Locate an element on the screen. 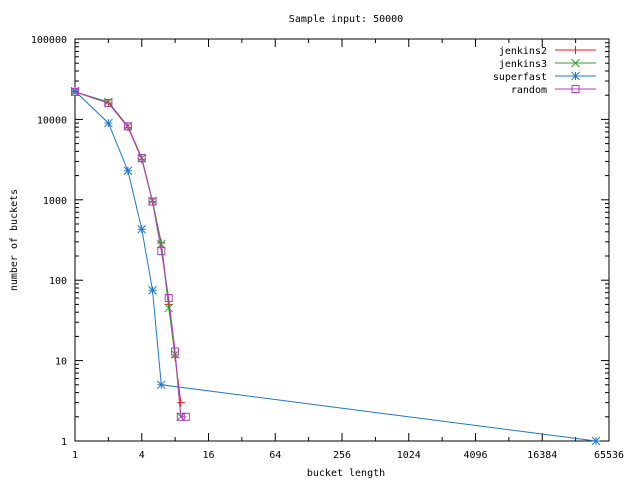  x-tick-label: 16 is located at coordinates (208, 455).